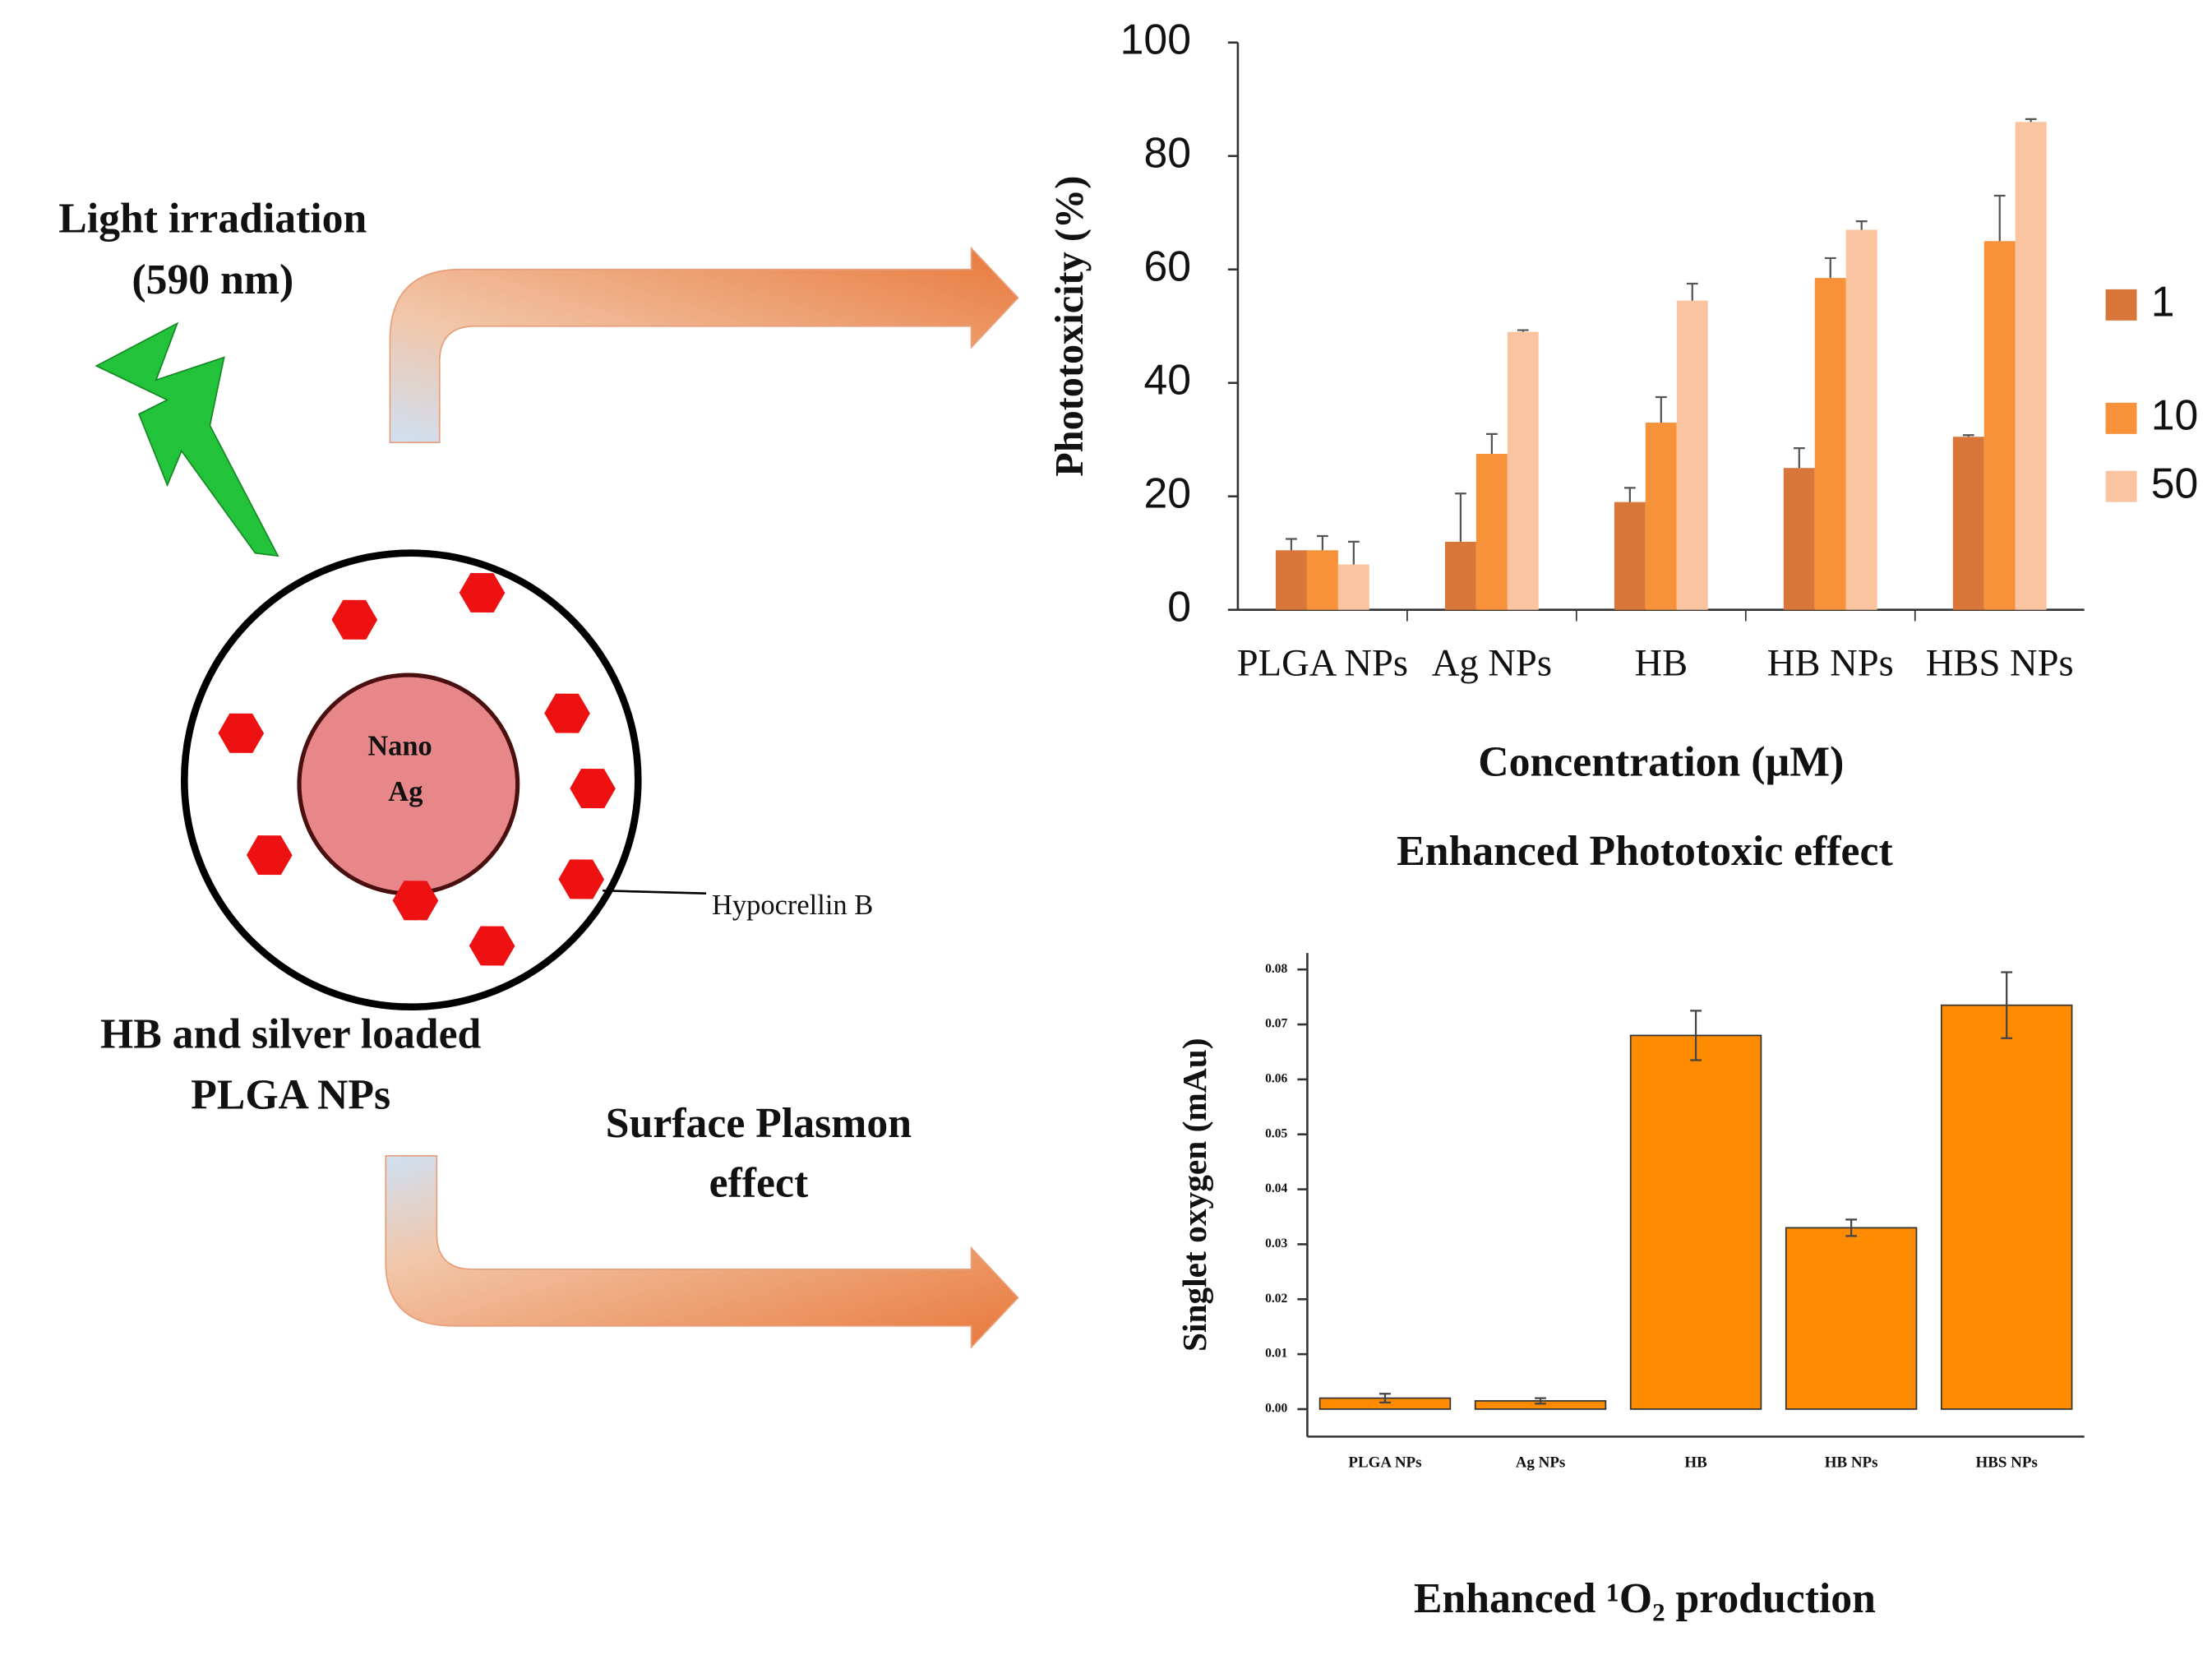 The height and width of the screenshot is (1655, 2212). Describe the element at coordinates (399, 746) in the screenshot. I see `diagram-text: Nano` at that location.